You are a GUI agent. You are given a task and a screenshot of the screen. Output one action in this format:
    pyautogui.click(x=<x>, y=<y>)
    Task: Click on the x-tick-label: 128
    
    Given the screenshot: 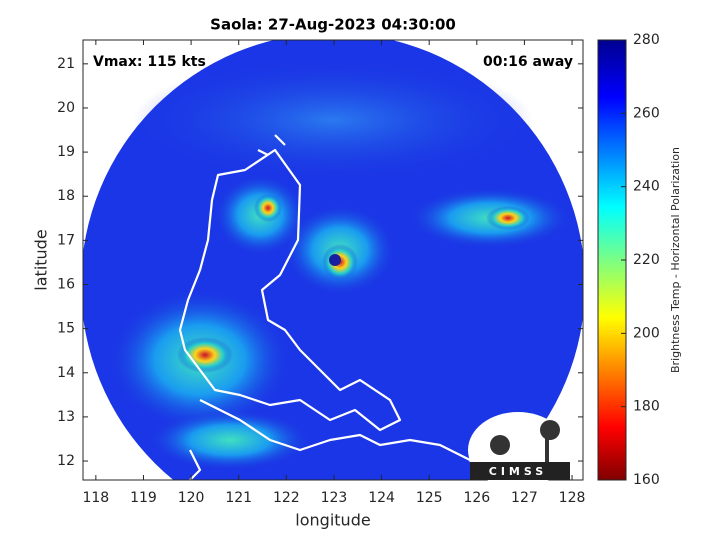 What is the action you would take?
    pyautogui.click(x=572, y=498)
    